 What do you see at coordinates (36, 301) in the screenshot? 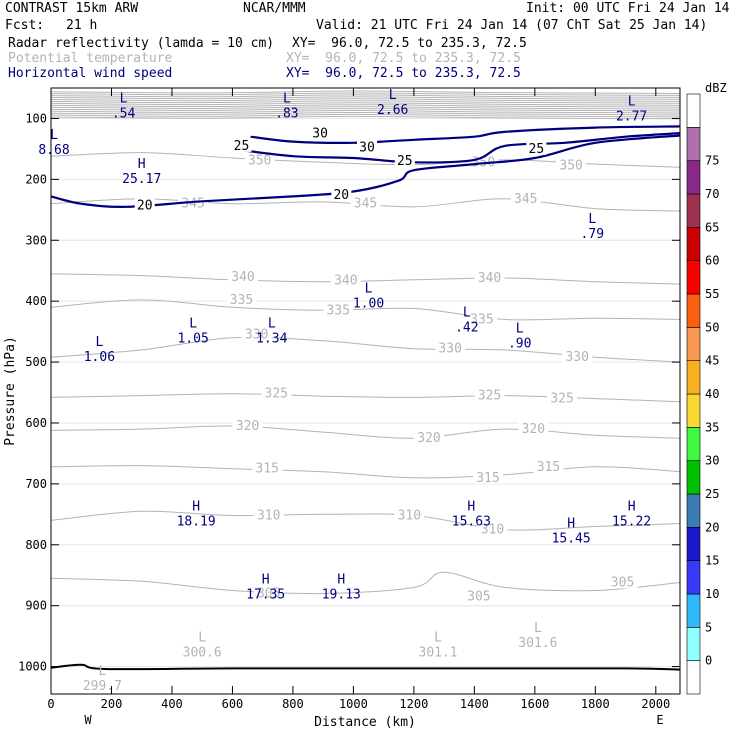
I see `y-tick-label: 400` at bounding box center [36, 301].